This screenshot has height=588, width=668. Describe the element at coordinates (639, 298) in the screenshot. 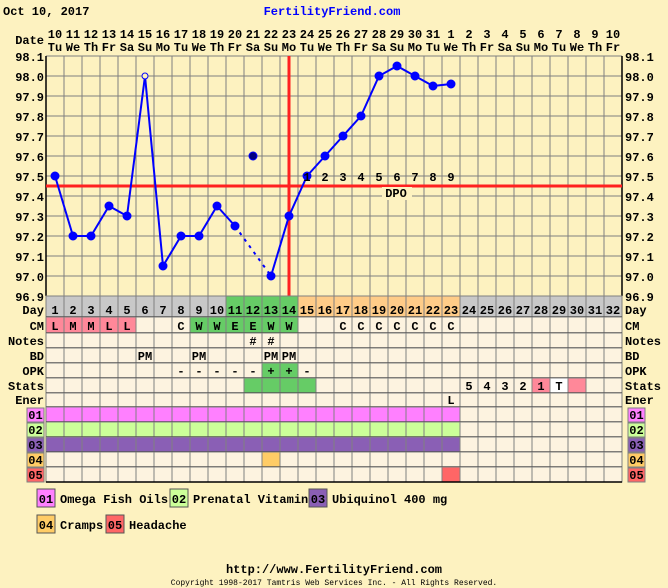

I see `y-tick-right: 96.9` at that location.